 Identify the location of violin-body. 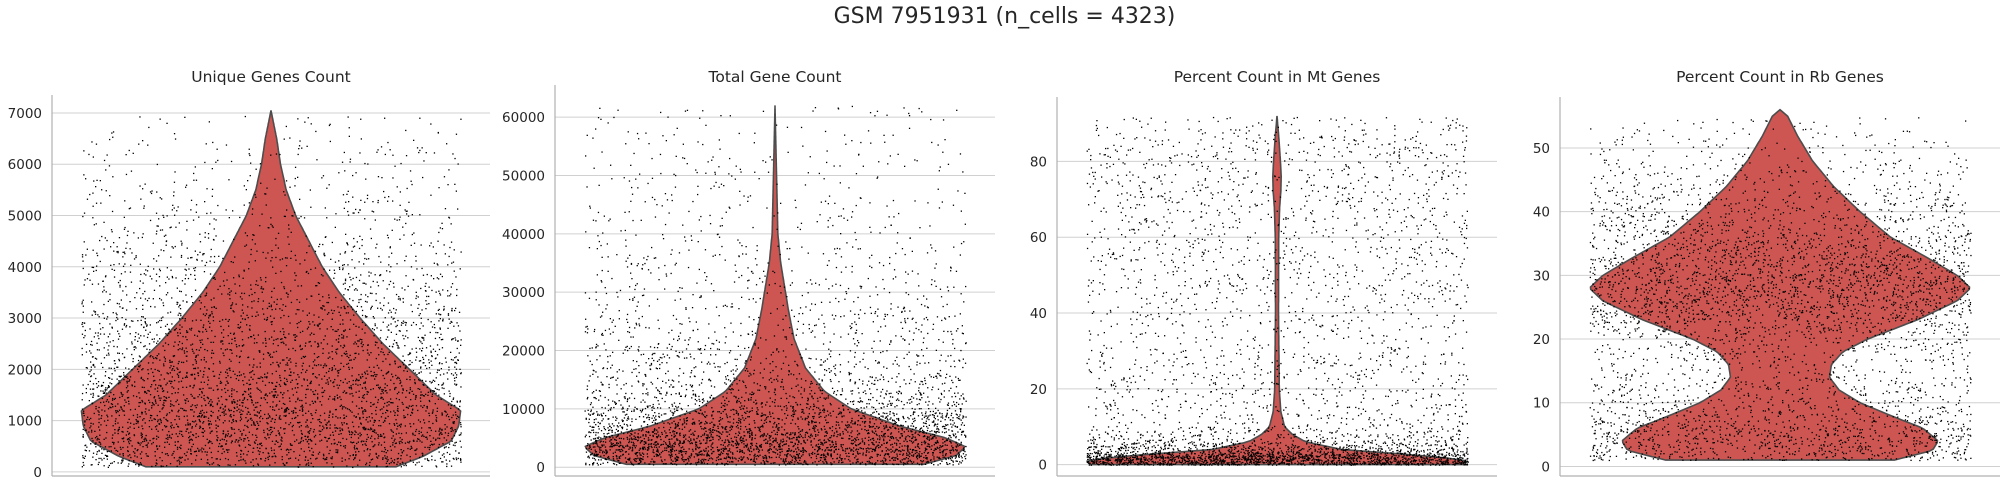
(775, 285).